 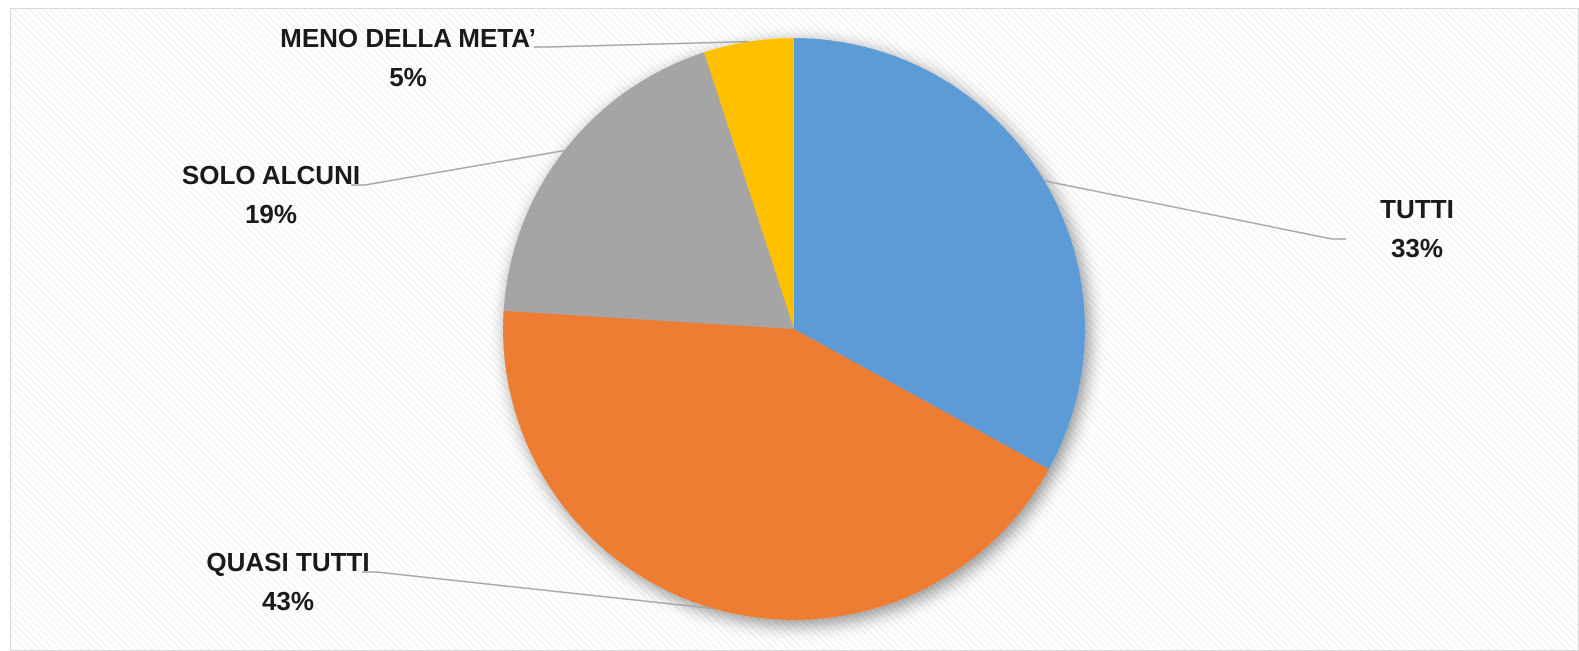 I want to click on pie-slice-tutti, so click(x=939, y=254).